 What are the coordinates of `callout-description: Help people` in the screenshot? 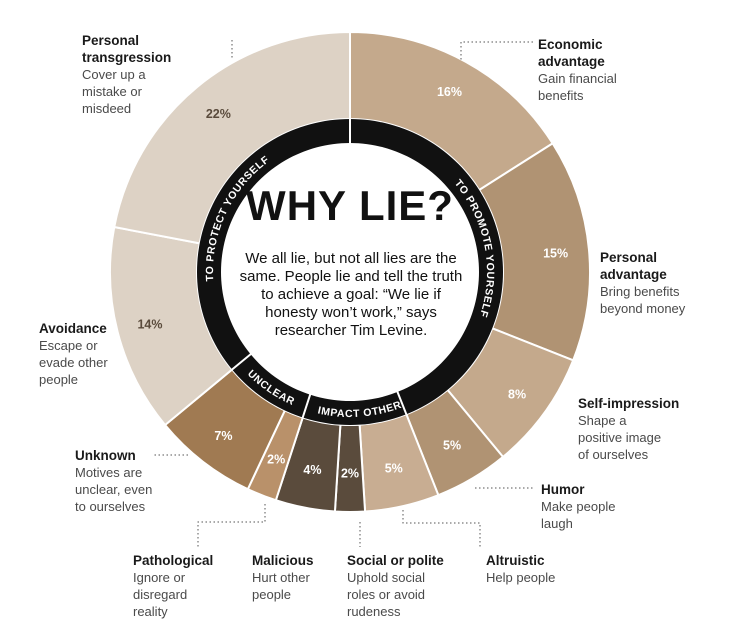 It's located at (521, 577).